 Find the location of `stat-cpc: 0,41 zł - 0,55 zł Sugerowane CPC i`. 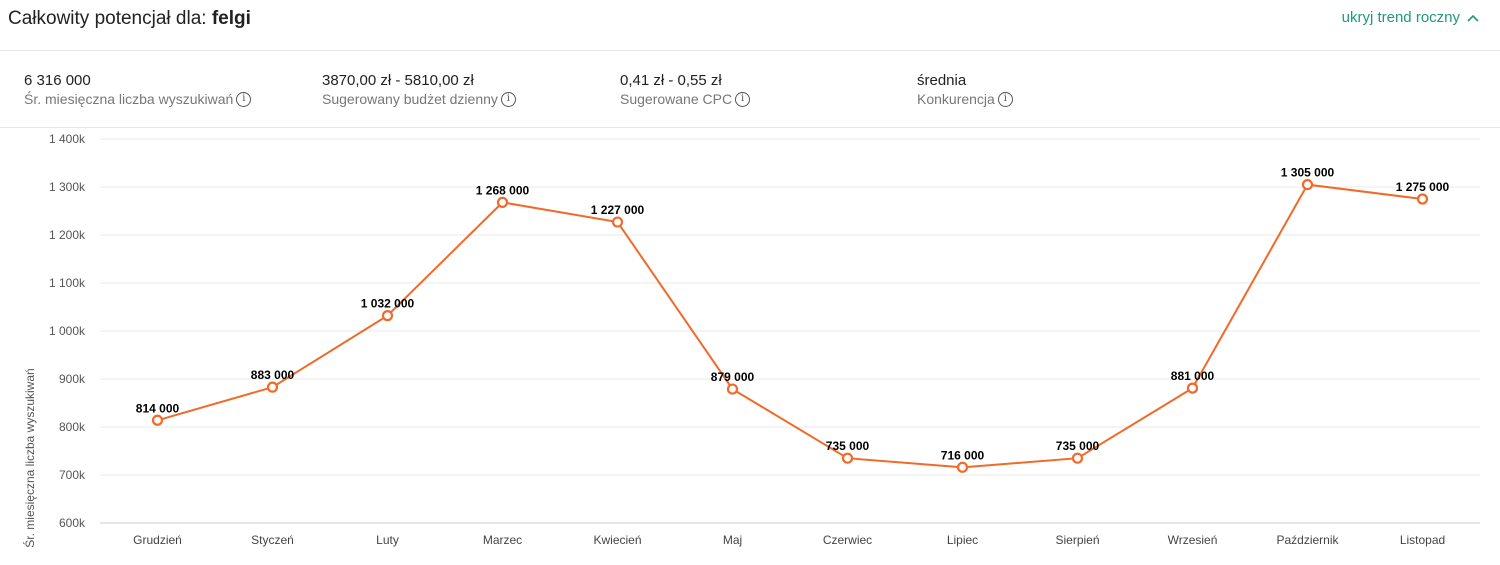

stat-cpc: 0,41 zł - 0,55 zł Sugerowane CPC i is located at coordinates (685, 90).